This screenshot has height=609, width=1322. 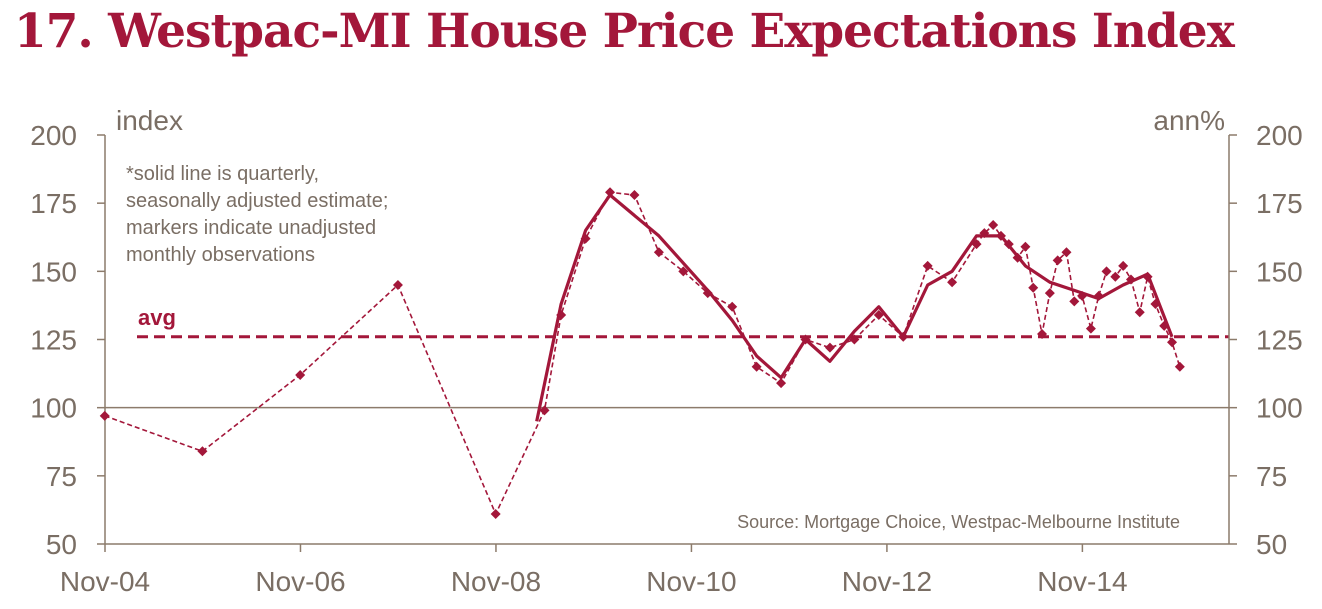 What do you see at coordinates (1279, 340) in the screenshot?
I see `y-tick-label-right: 125` at bounding box center [1279, 340].